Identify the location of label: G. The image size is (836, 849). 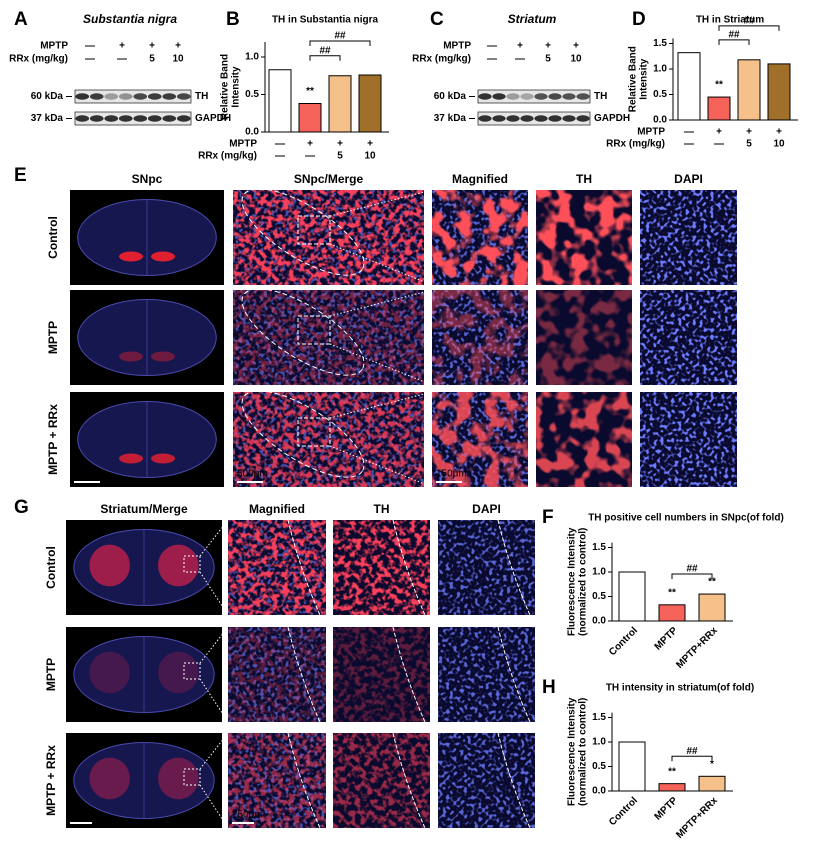
(21, 507).